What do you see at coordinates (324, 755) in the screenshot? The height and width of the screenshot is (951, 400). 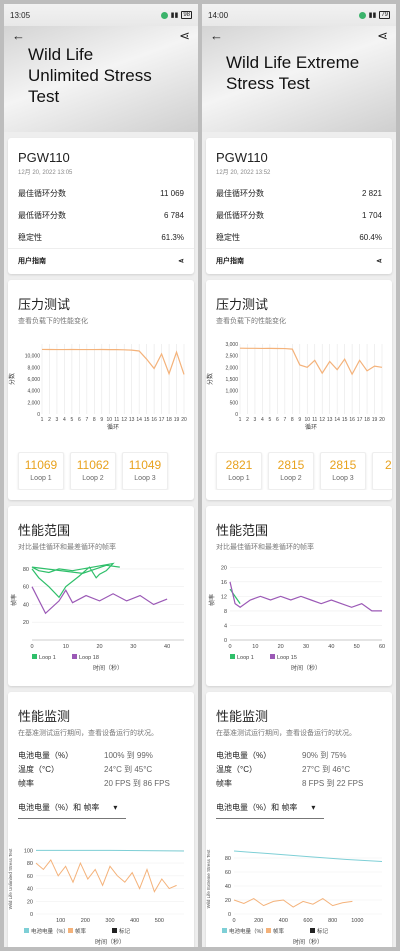 I see `battery-value: 90% 到 75%` at bounding box center [324, 755].